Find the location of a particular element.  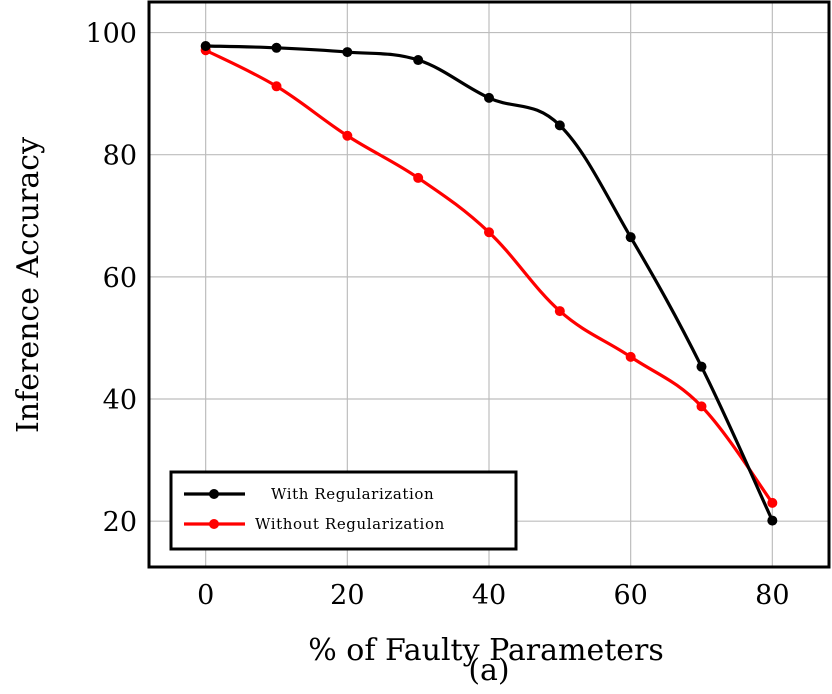

x-tick-label: 80 is located at coordinates (772, 595).